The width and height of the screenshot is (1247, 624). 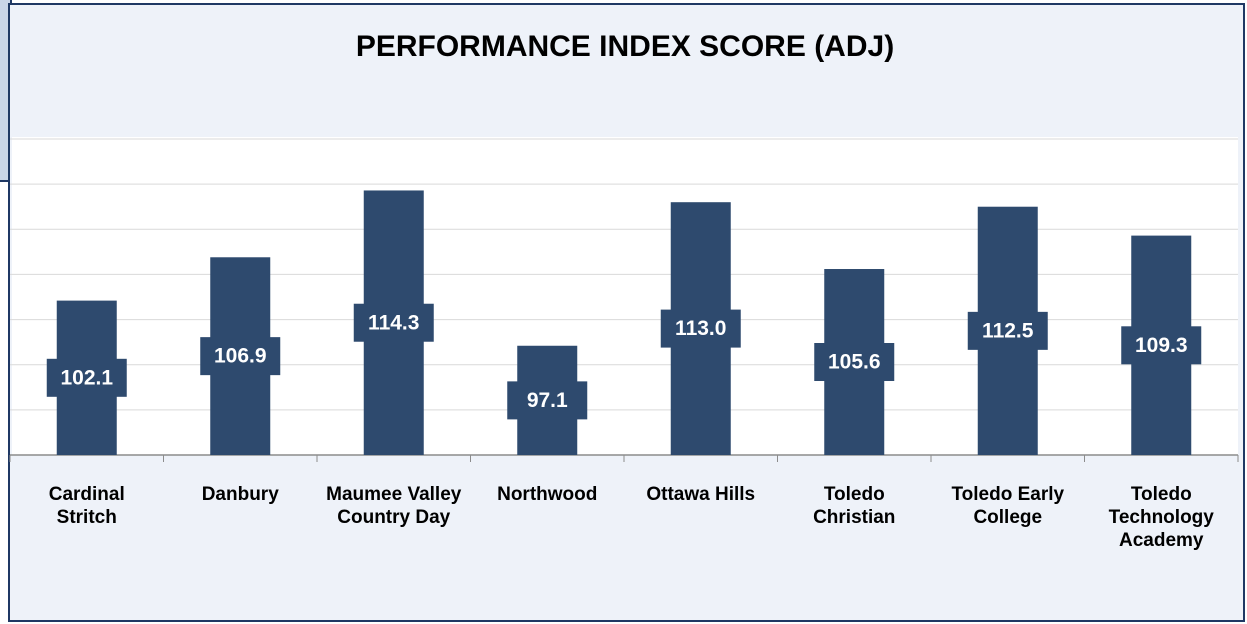 I want to click on value-label: 106.9, so click(x=240, y=356).